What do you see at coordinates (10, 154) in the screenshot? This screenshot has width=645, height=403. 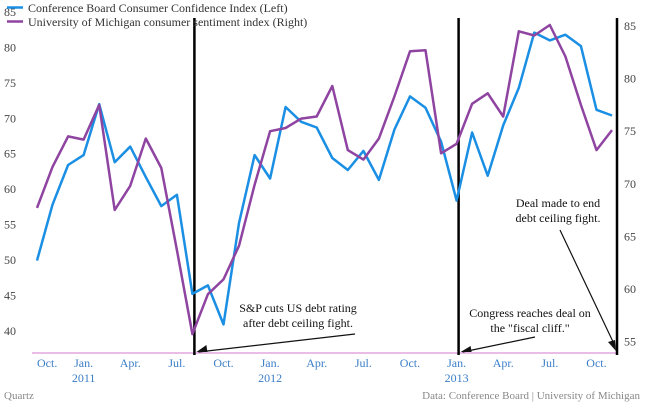 I see `y-left-tick-label: 65` at bounding box center [10, 154].